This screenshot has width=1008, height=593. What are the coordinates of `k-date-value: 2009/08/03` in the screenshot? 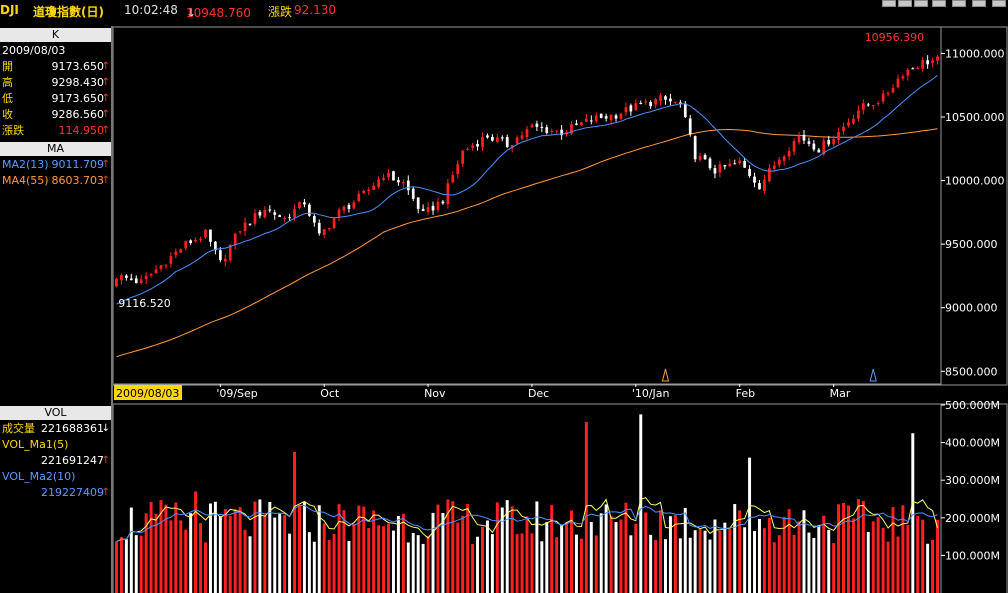 It's located at (34, 50).